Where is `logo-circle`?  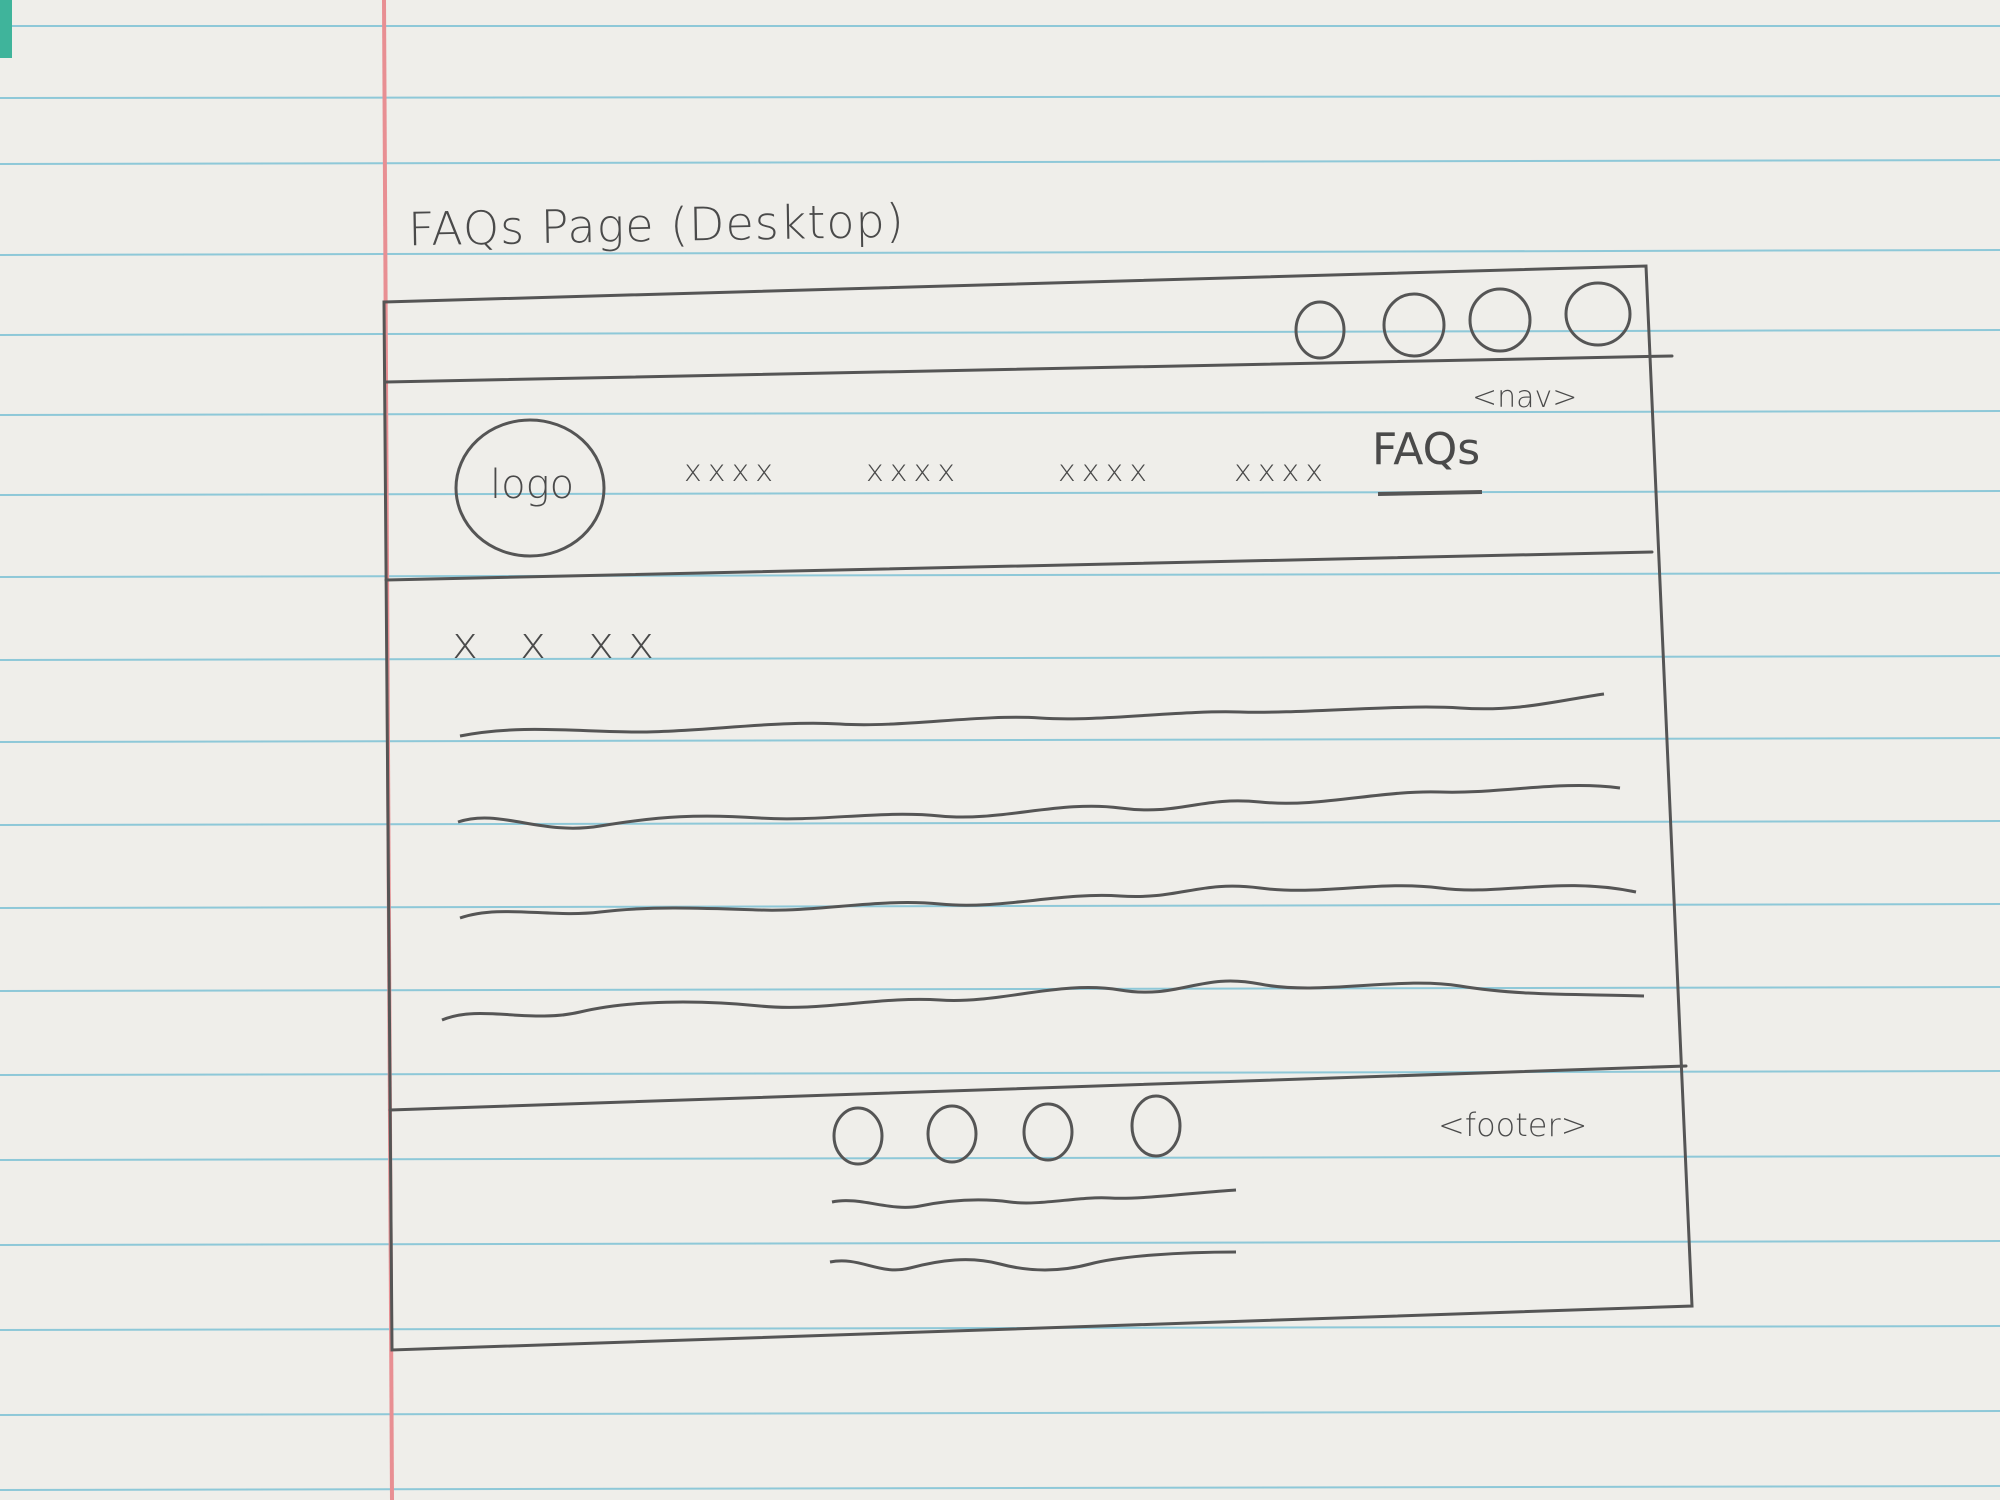
logo-circle is located at coordinates (530, 488).